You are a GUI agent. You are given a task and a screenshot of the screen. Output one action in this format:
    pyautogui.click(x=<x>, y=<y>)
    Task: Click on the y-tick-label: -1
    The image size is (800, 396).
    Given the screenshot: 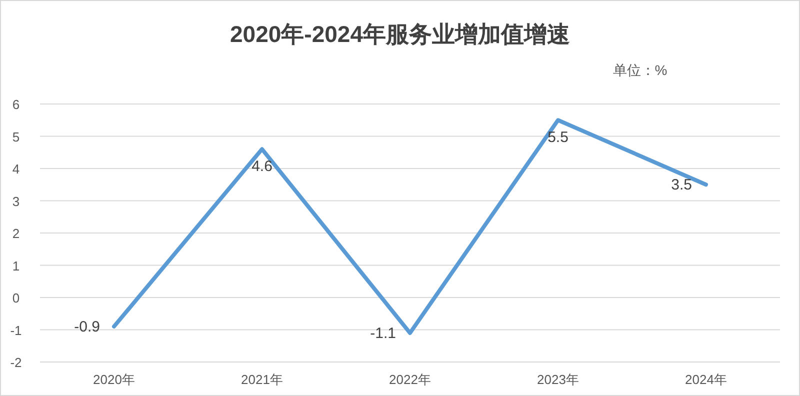 What is the action you would take?
    pyautogui.click(x=16, y=330)
    